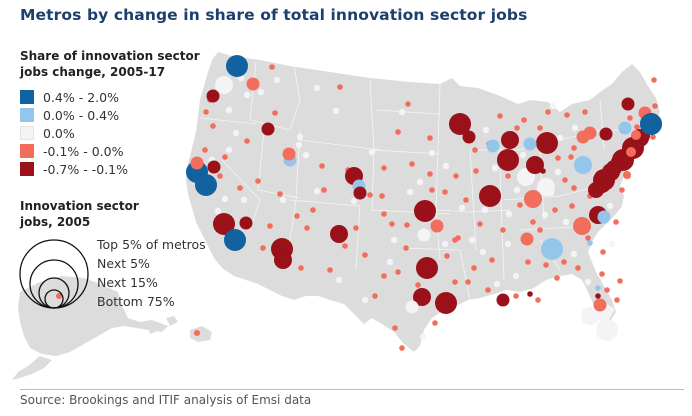 The height and width of the screenshot is (416, 692). What do you see at coordinates (54, 284) in the screenshot?
I see `size-circle-next5` at bounding box center [54, 284].